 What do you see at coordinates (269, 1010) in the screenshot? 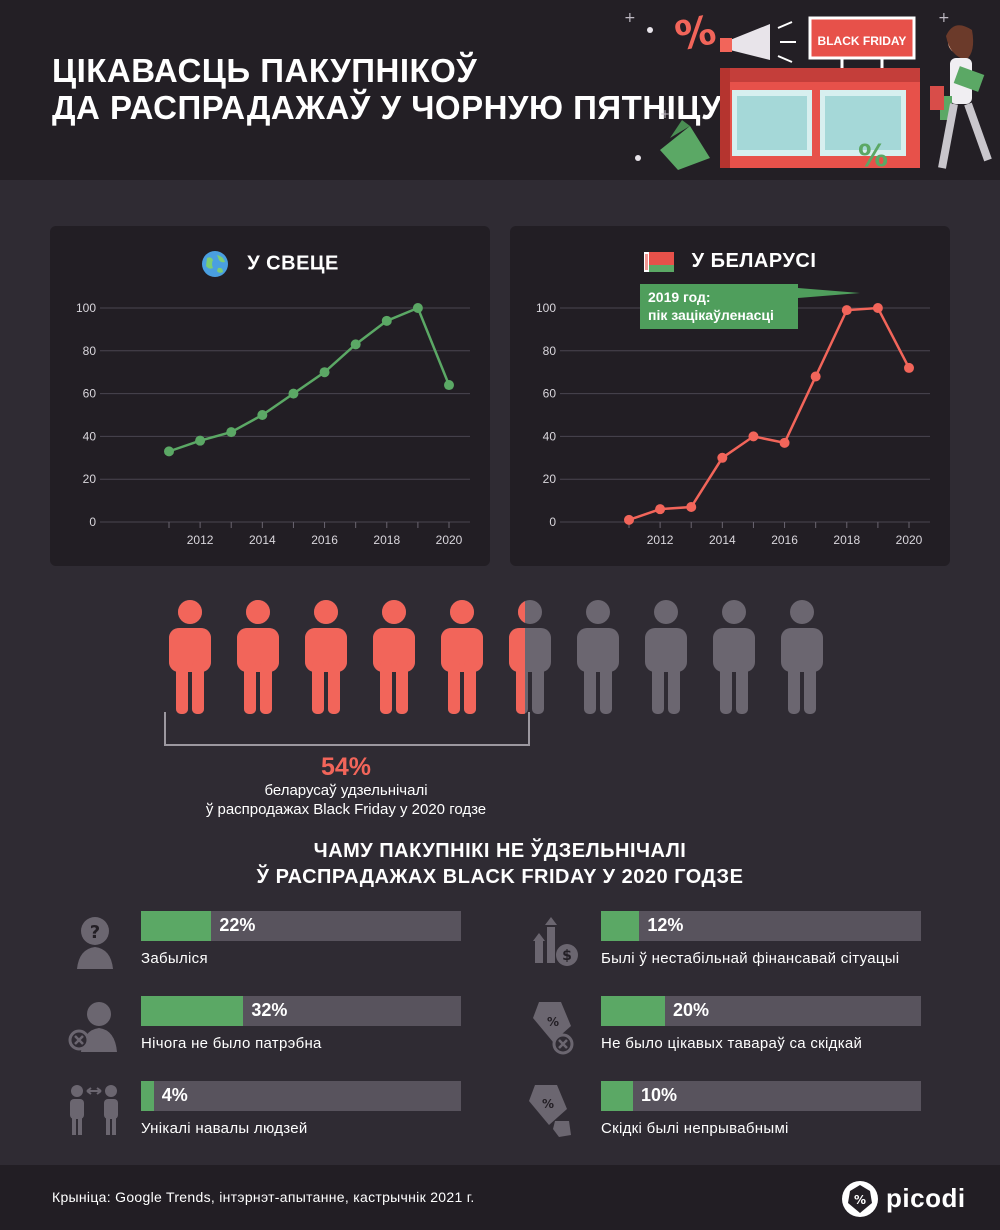
I see `reason-percent: 32%` at bounding box center [269, 1010].